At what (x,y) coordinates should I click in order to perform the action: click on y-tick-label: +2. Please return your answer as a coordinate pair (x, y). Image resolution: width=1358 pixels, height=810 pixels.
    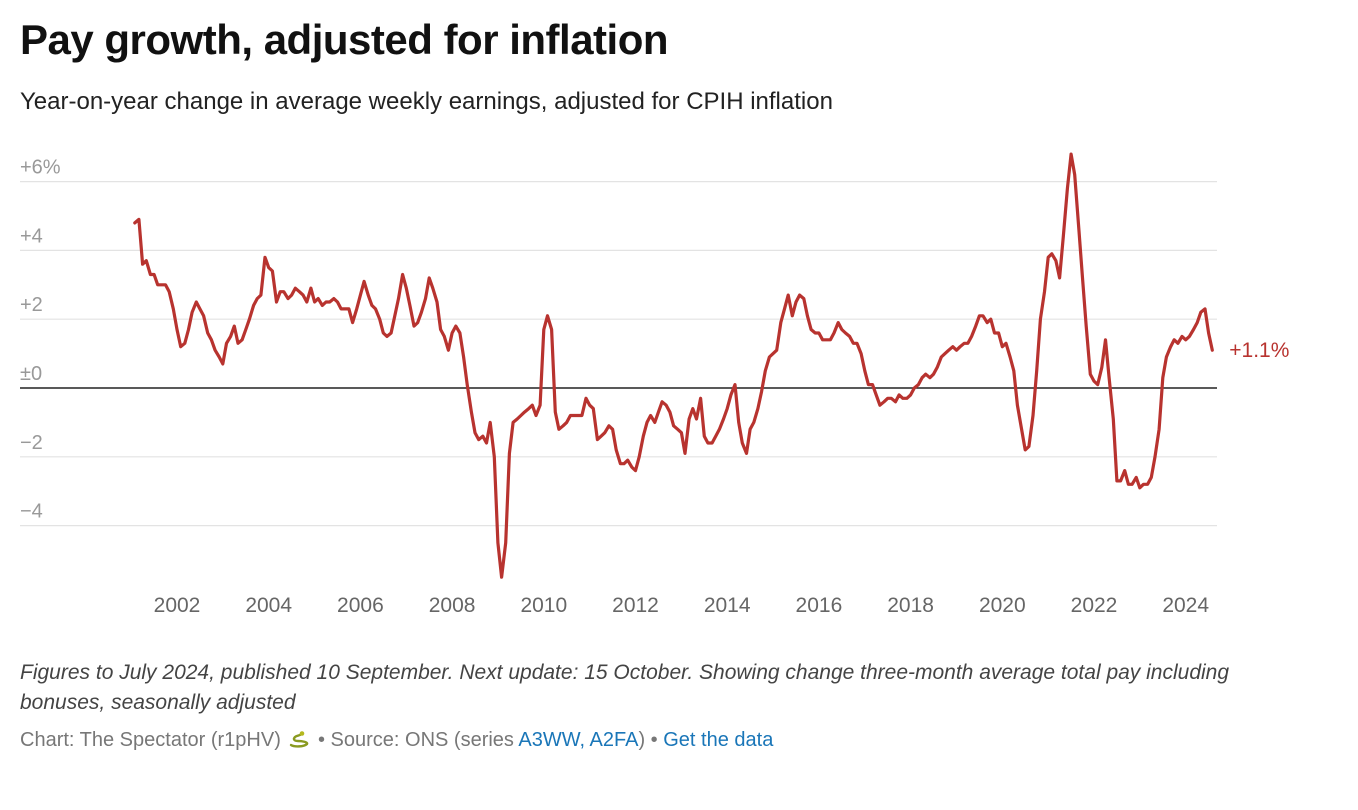
    Looking at the image, I should click on (31, 305).